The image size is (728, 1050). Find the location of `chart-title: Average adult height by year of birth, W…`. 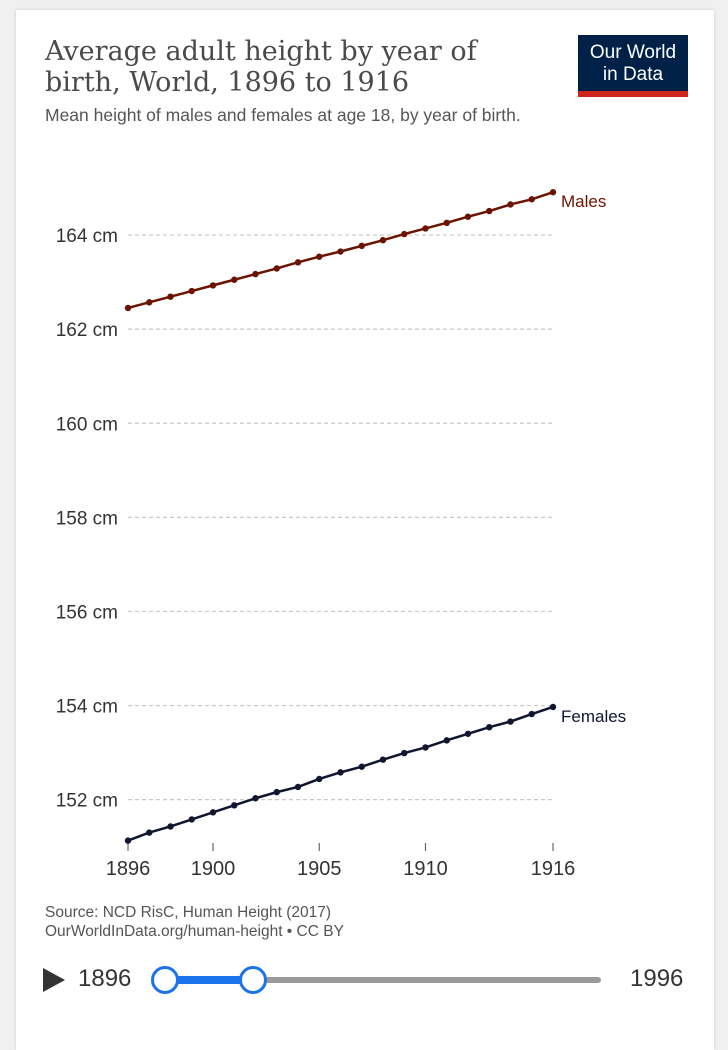

chart-title: Average adult height by year of birth, W… is located at coordinates (261, 67).